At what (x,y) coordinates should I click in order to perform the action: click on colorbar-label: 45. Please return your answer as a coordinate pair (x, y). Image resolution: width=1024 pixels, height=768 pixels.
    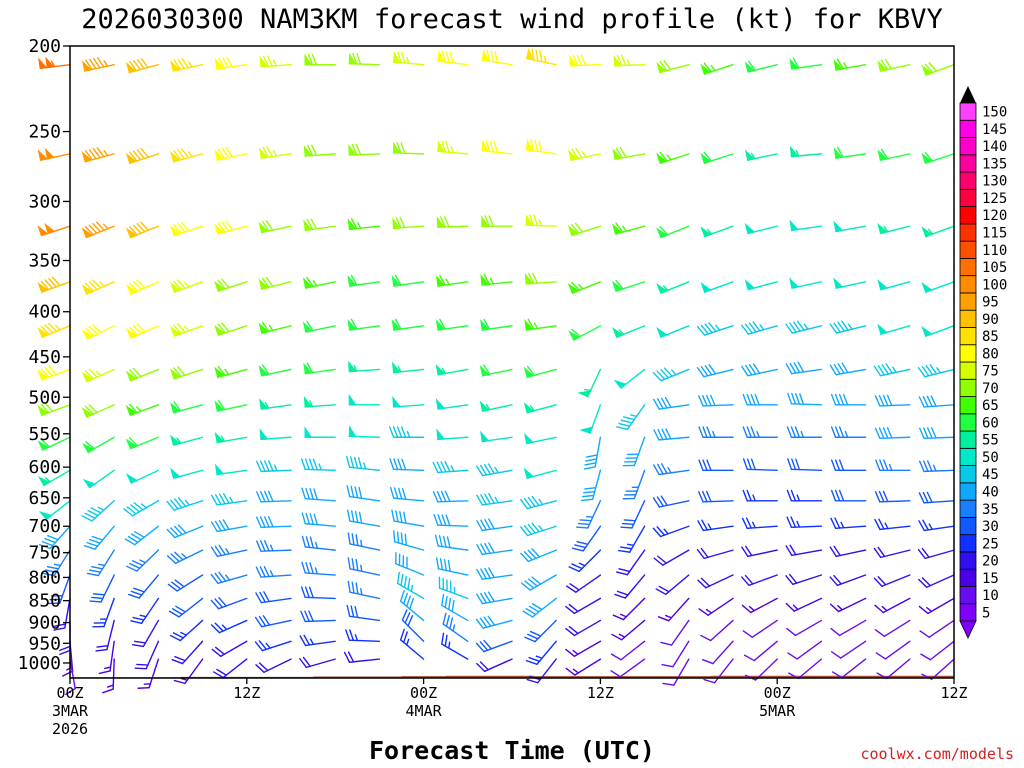
    Looking at the image, I should click on (990, 475).